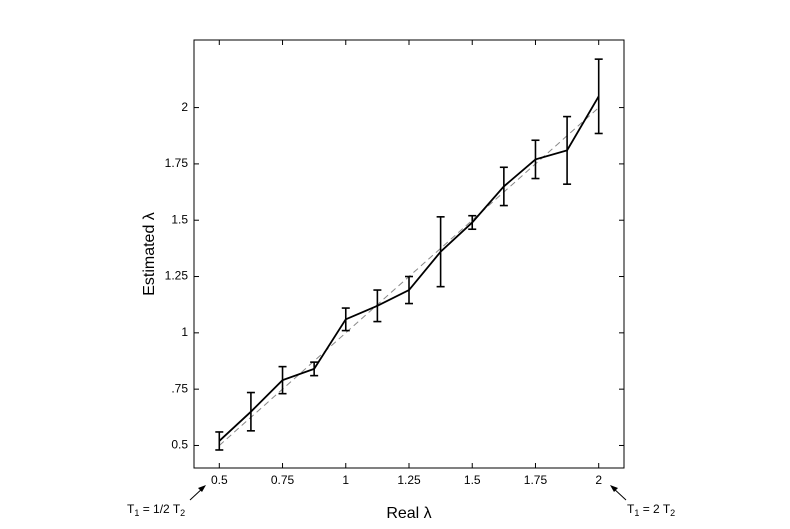  Describe the element at coordinates (184, 107) in the screenshot. I see `y-tick-label: 2` at that location.